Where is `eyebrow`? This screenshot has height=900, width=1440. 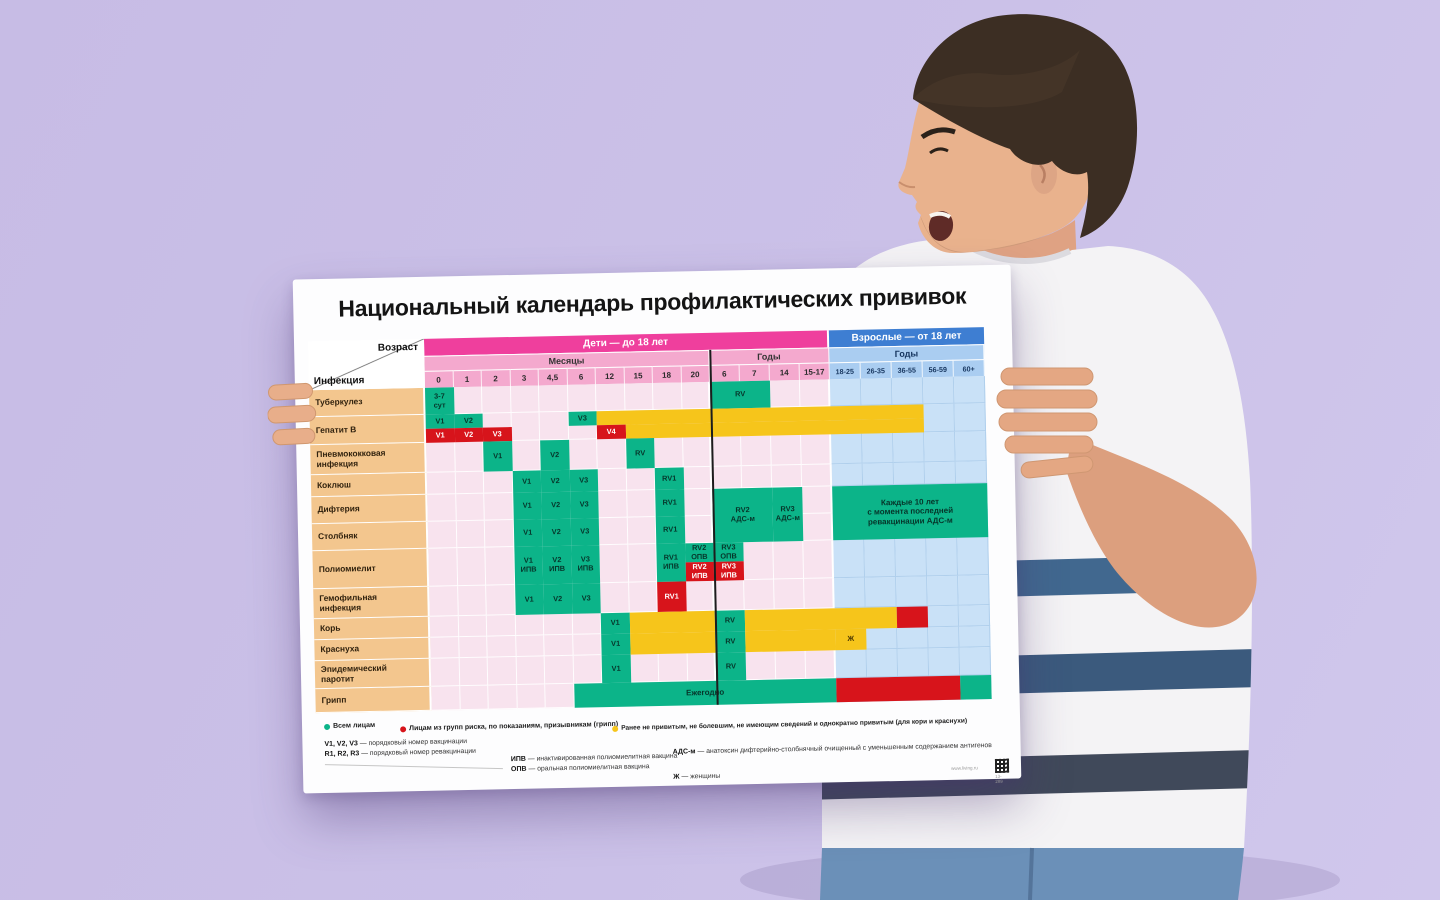 eyebrow is located at coordinates (938, 133).